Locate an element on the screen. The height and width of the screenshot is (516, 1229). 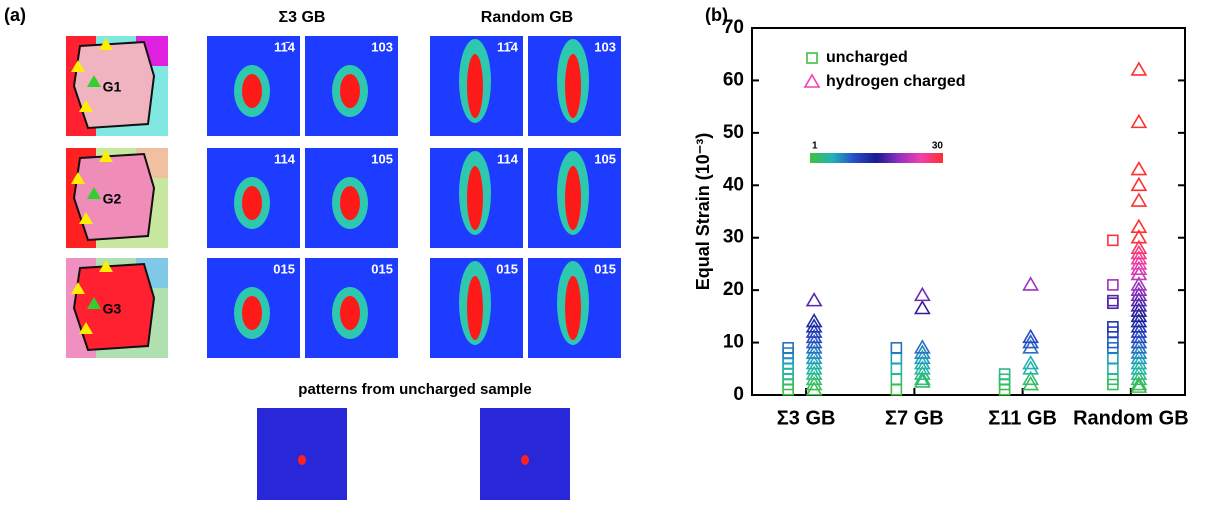
y-tick-label: 70 is located at coordinates (733, 27).